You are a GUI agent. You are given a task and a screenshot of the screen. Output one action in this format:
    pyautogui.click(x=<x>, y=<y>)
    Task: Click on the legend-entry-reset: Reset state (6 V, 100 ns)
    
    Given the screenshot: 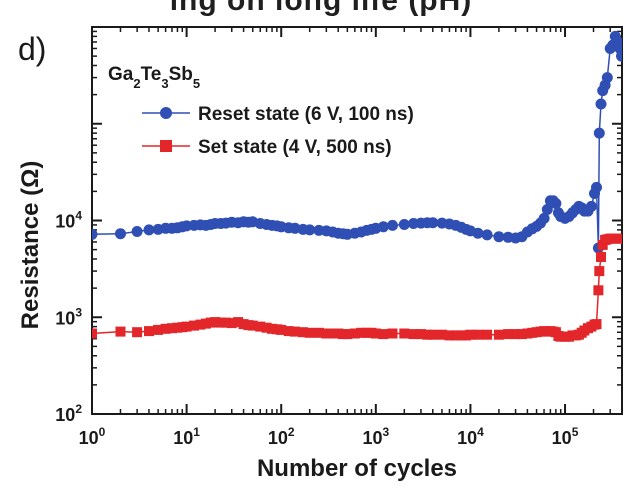 What is the action you would take?
    pyautogui.click(x=278, y=114)
    